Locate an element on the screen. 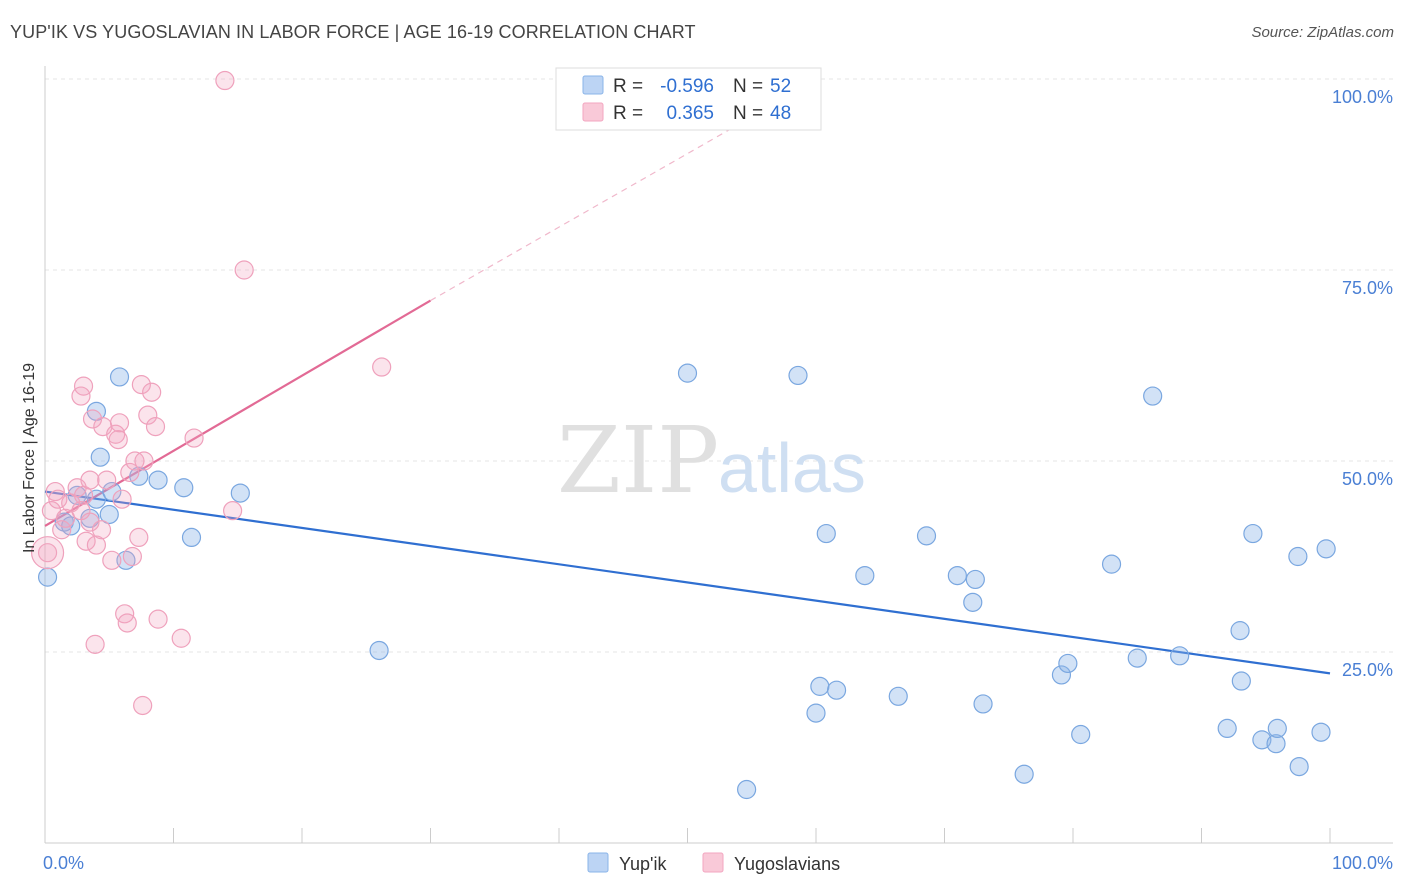 The width and height of the screenshot is (1406, 892). y-tick-label-50: 50.0% is located at coordinates (1367, 479).